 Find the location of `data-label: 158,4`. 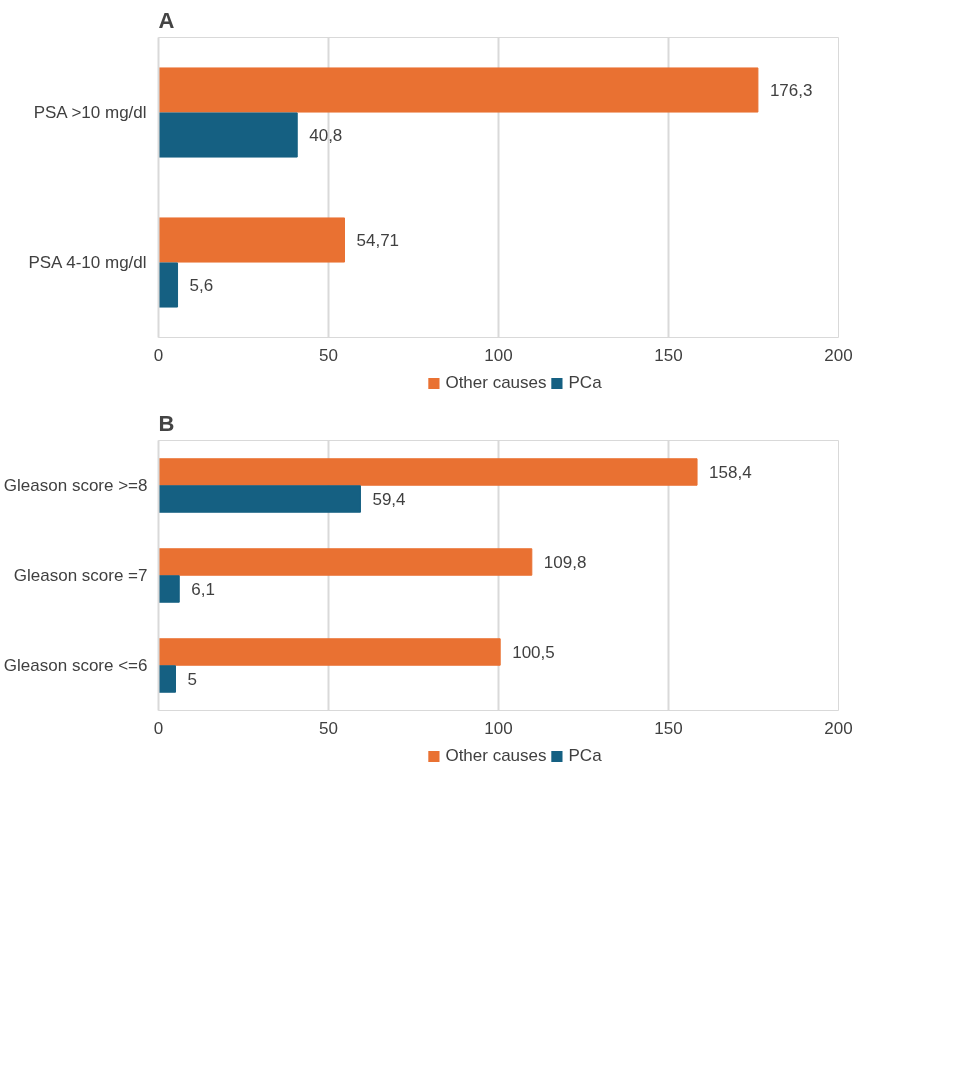

data-label: 158,4 is located at coordinates (730, 472).